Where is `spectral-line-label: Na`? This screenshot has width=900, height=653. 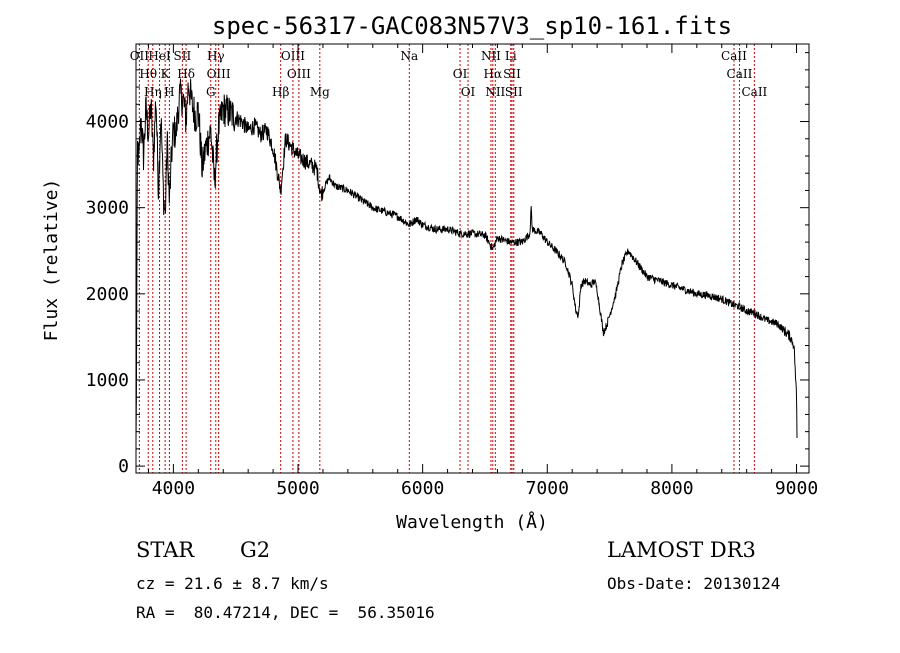
spectral-line-label: Na is located at coordinates (409, 56).